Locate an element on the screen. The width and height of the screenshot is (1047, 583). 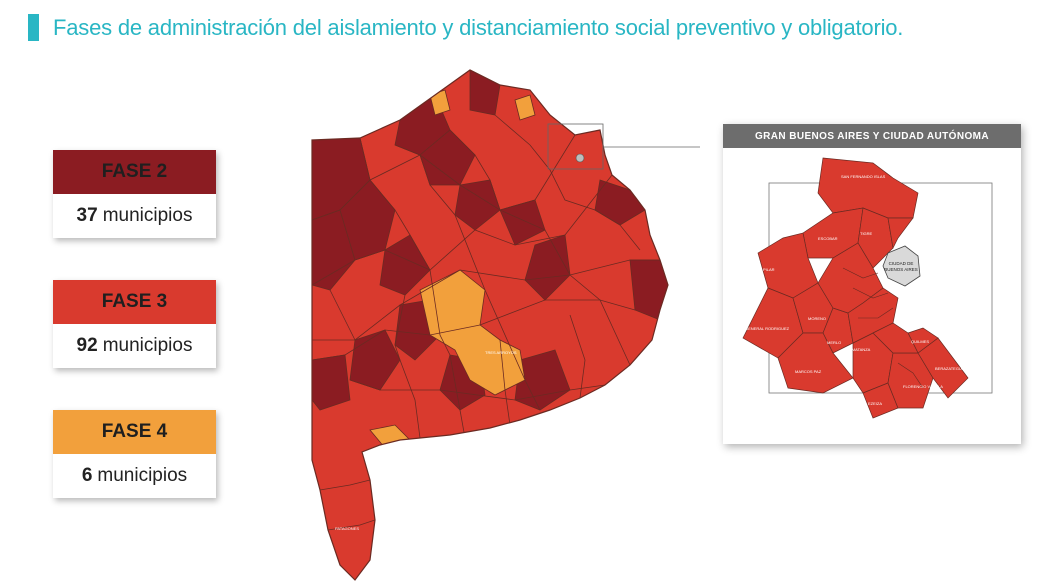
legend-fase-3: FASE 3 92 municipios is located at coordinates (134, 324).